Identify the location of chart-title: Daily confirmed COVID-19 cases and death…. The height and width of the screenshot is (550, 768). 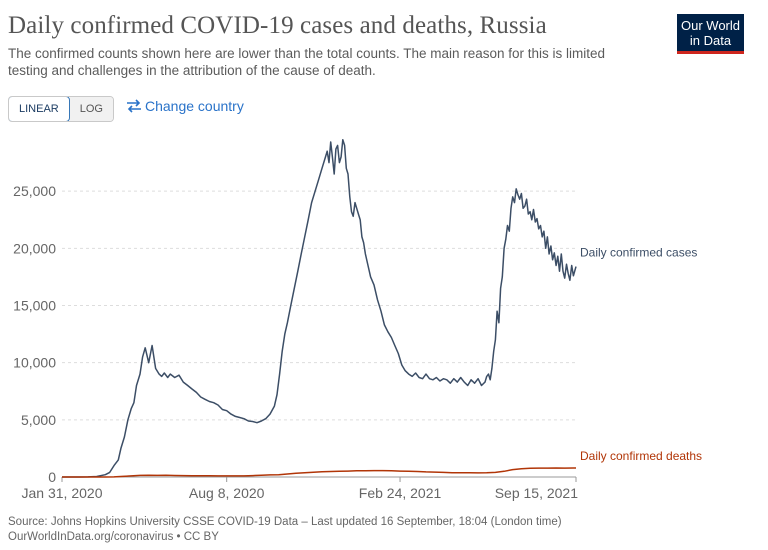
(277, 25).